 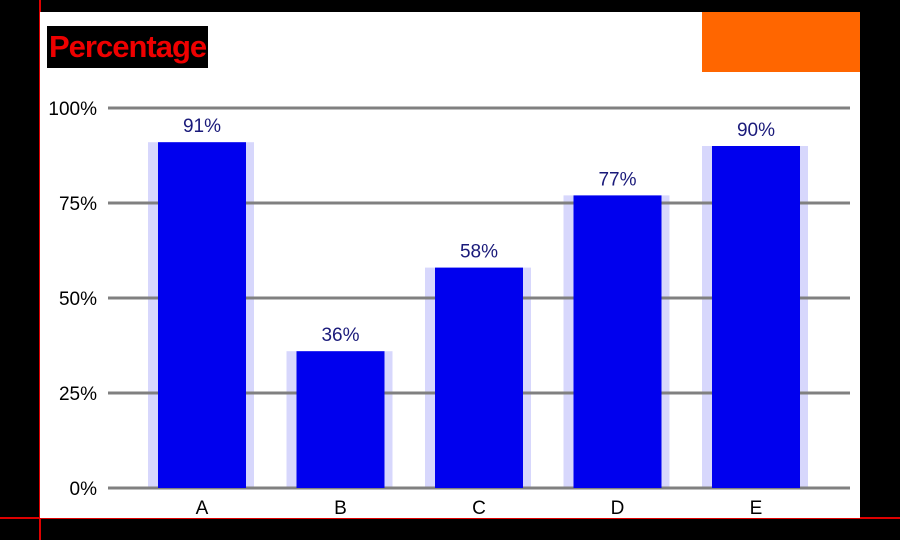 I want to click on bar-value-label: 58%, so click(x=479, y=252).